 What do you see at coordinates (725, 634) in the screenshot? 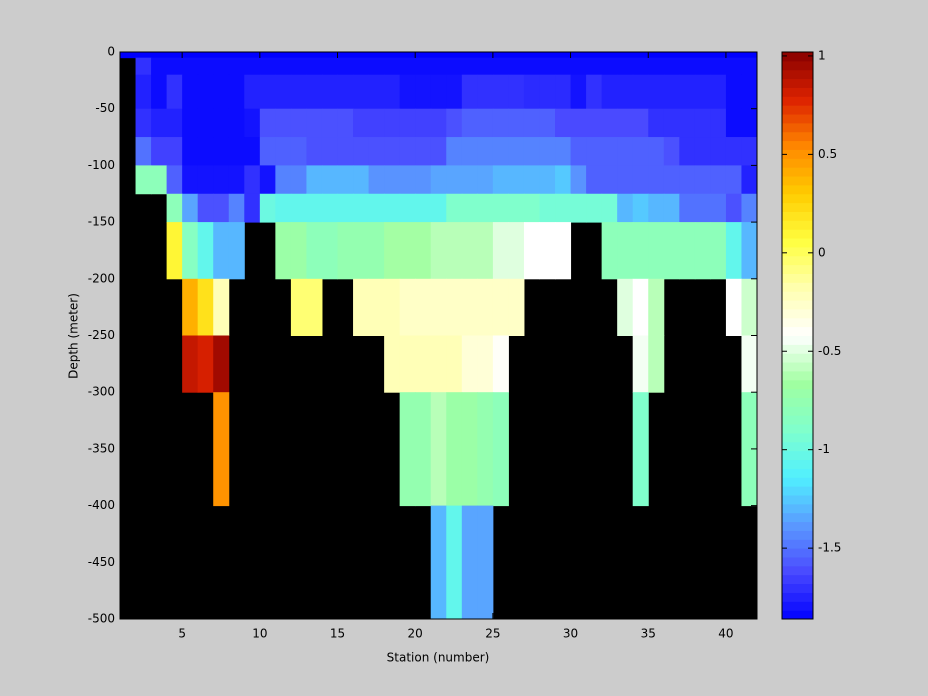
I see `x-tick-label: 40` at bounding box center [725, 634].